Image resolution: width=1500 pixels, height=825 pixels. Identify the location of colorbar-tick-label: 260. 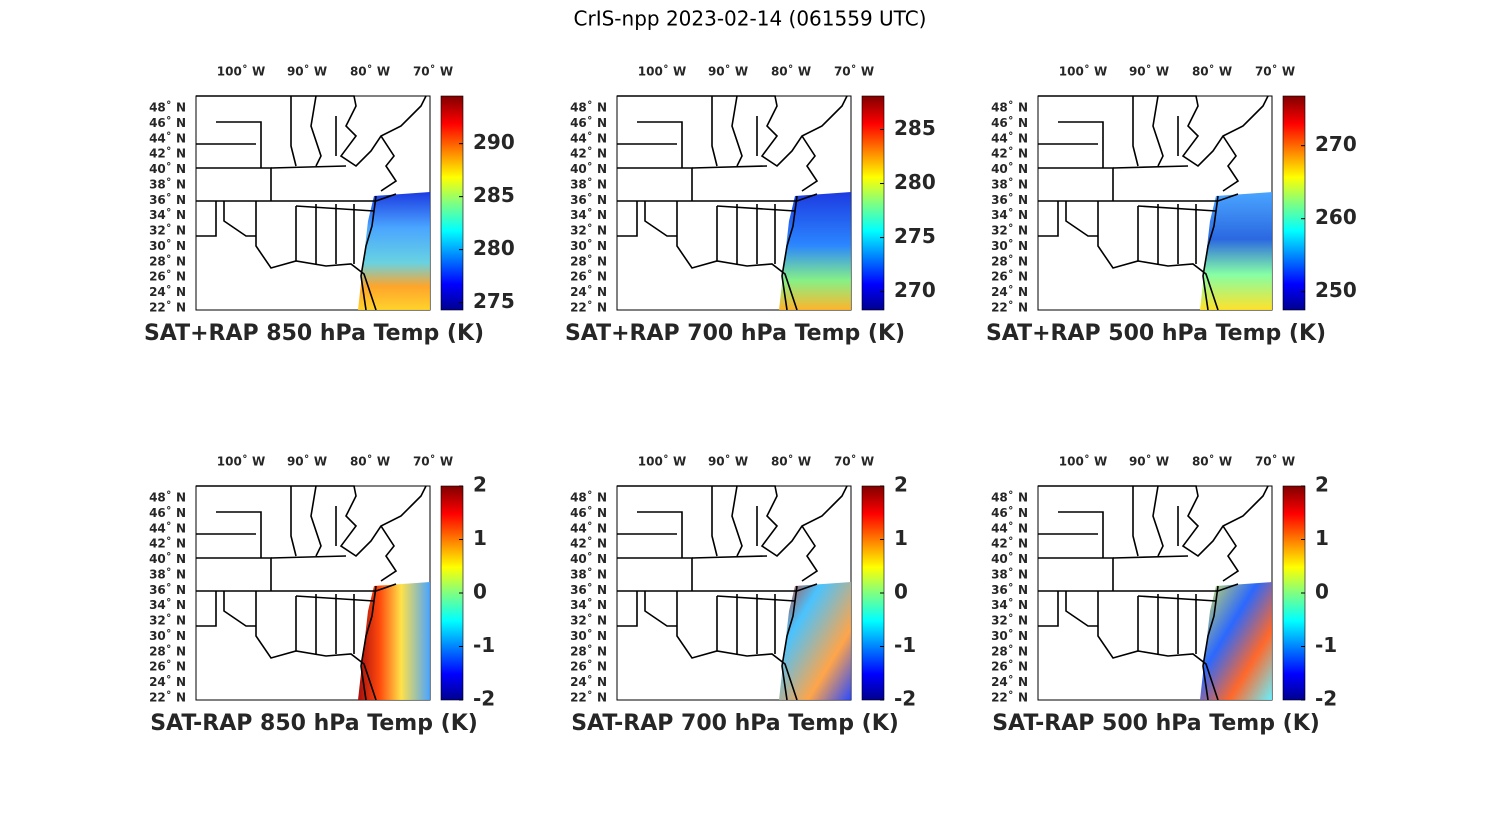
(1336, 217).